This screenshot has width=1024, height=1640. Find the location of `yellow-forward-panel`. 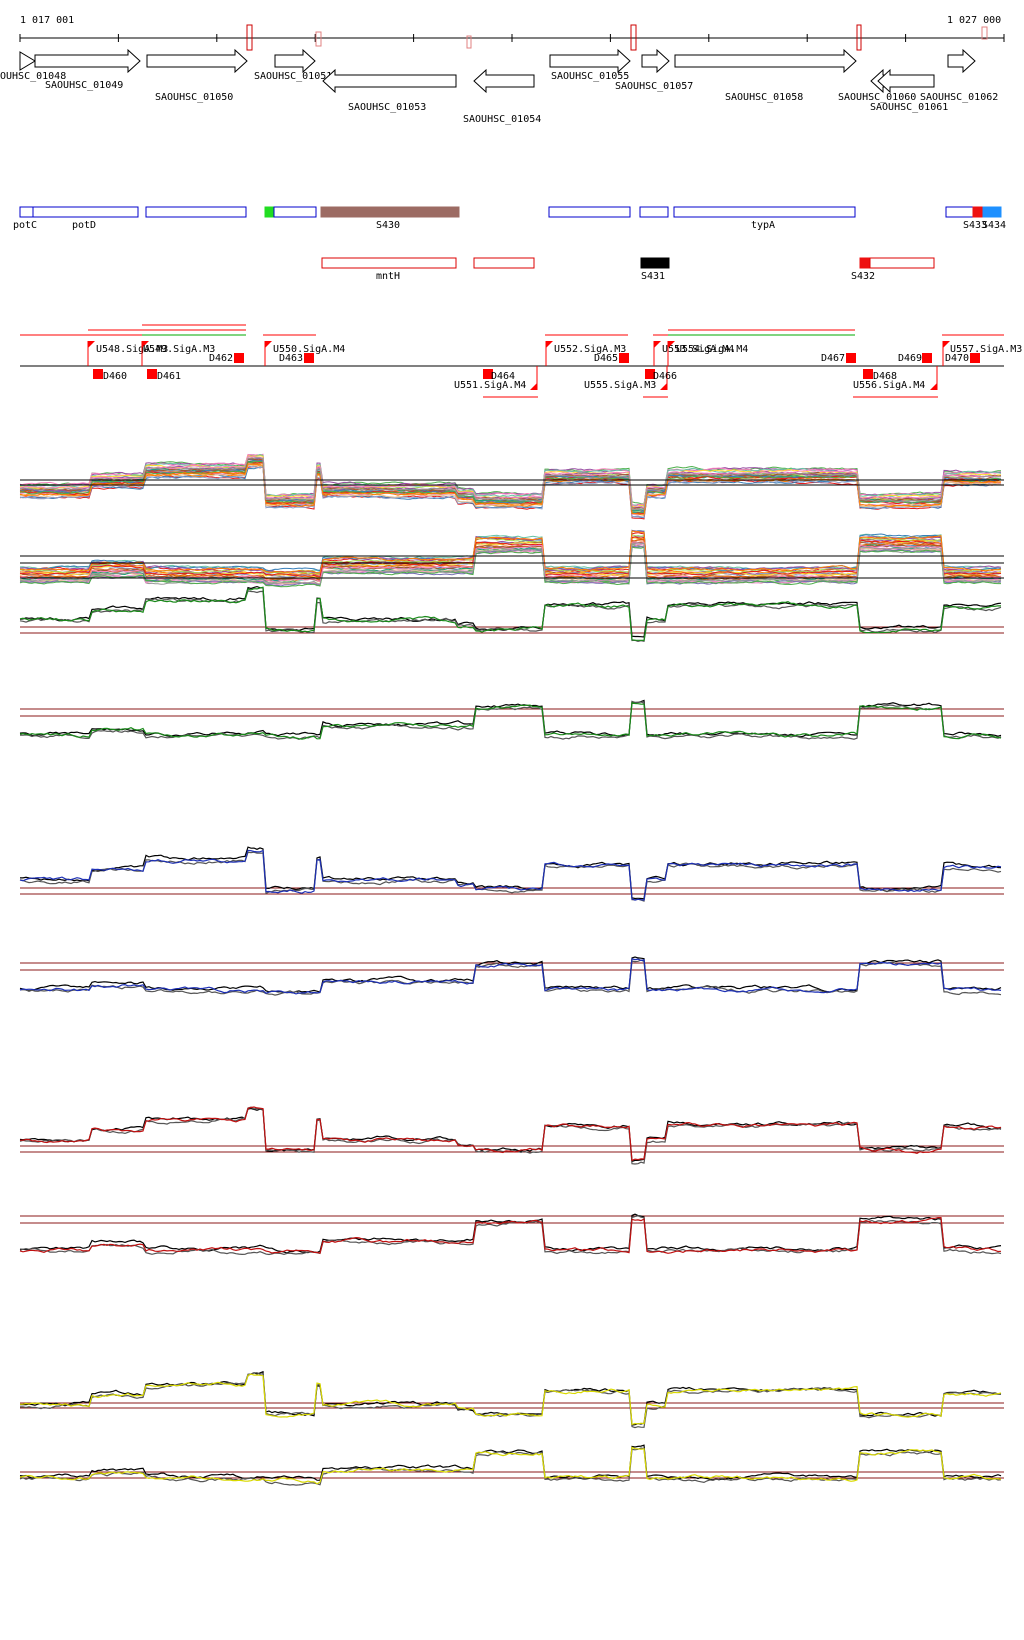

yellow-forward-panel is located at coordinates (511, 1399).